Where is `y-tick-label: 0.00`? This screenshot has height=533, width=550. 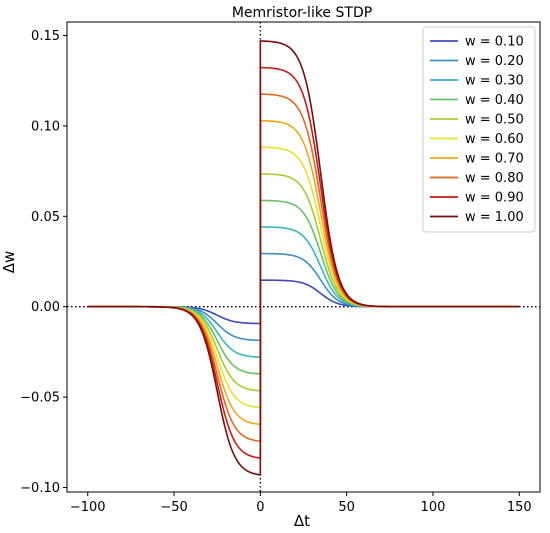 y-tick-label: 0.00 is located at coordinates (45, 307).